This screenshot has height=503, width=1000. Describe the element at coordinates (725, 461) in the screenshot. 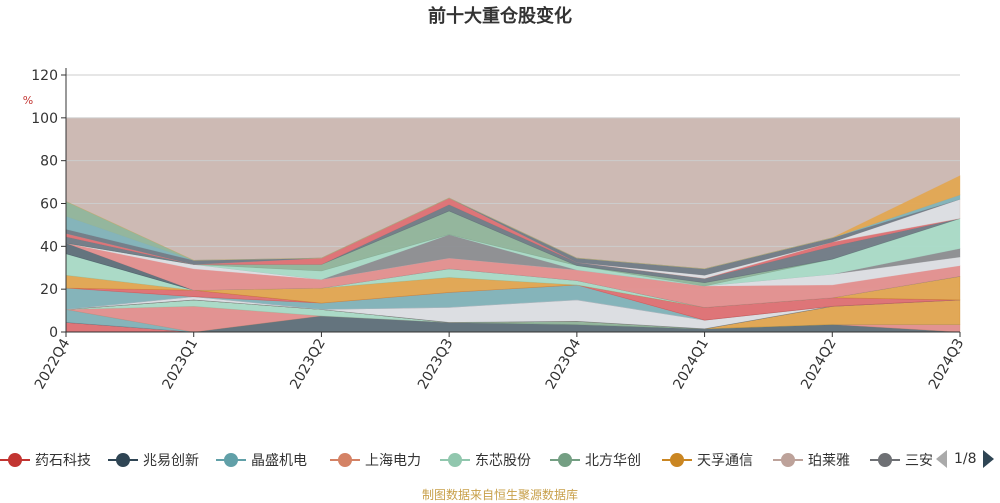

I see `legend-label: 天孚通信` at that location.